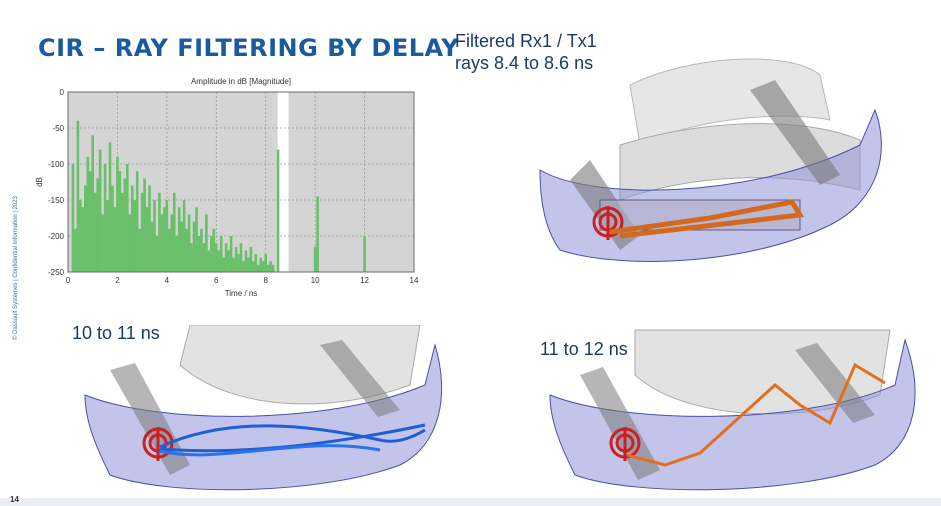  What do you see at coordinates (216, 280) in the screenshot?
I see `x-tick-label: 6` at bounding box center [216, 280].